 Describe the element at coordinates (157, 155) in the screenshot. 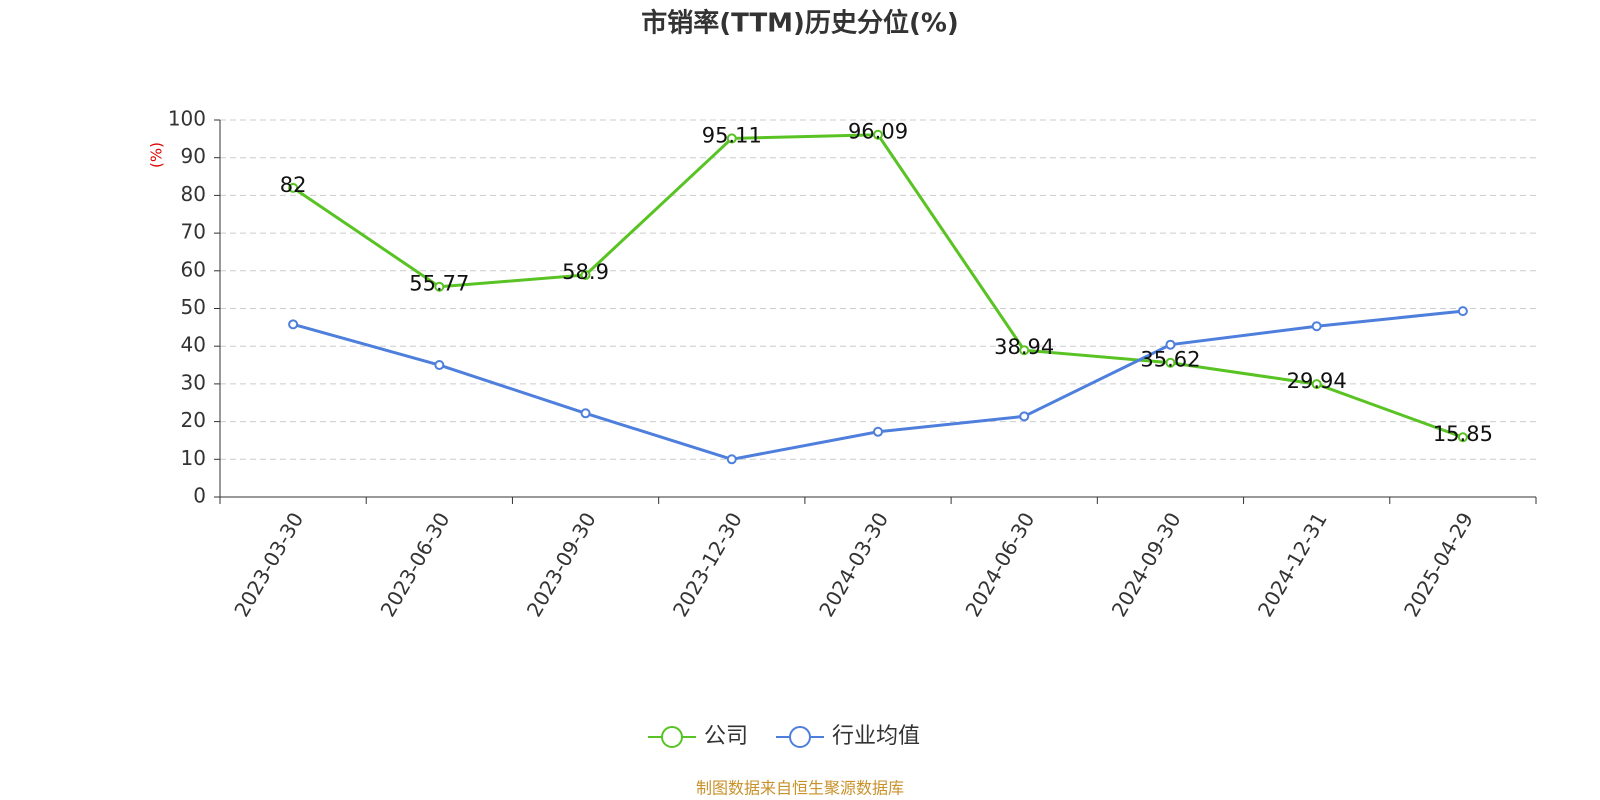

I see `y-axis-label: (%)` at that location.